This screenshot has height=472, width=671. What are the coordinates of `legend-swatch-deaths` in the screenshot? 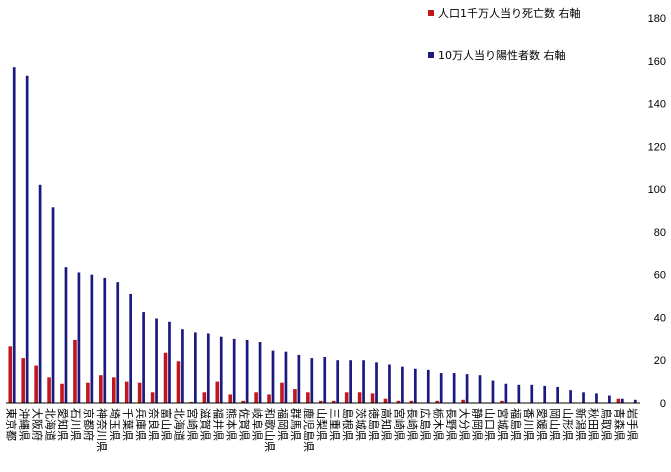 It's located at (431, 13).